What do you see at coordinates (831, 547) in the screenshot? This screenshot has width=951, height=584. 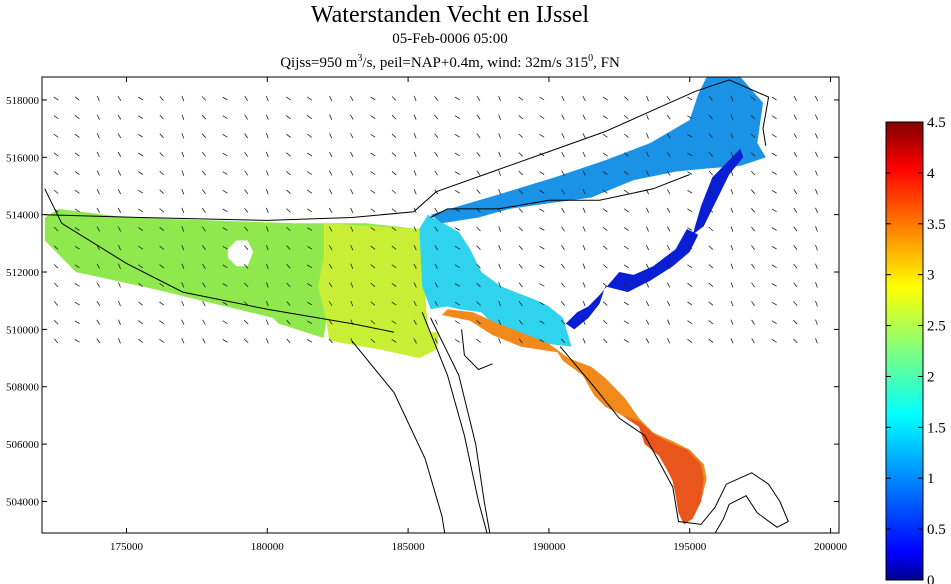 I see `x-tick-label: 200000` at bounding box center [831, 547].